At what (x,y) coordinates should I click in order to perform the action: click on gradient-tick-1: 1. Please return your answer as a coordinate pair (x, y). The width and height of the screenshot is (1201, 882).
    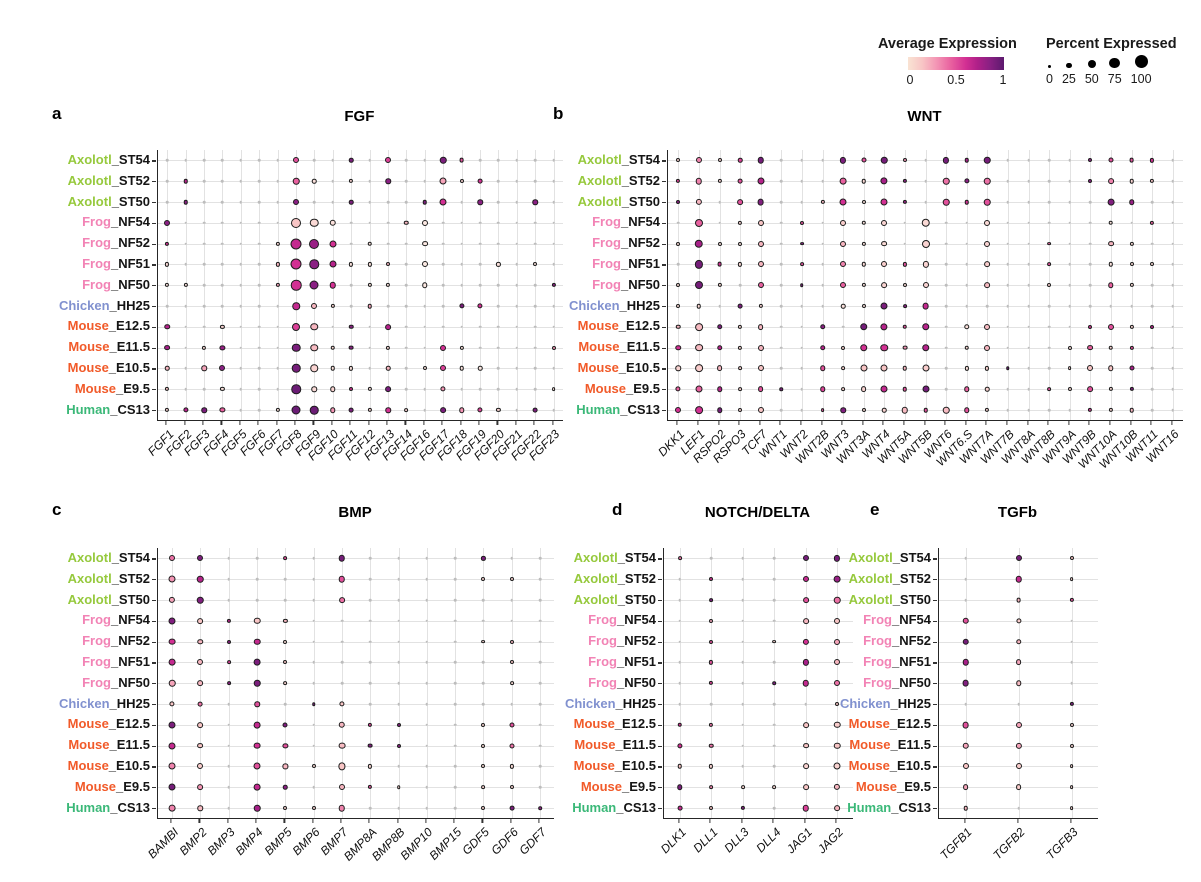
    Looking at the image, I should click on (1003, 80).